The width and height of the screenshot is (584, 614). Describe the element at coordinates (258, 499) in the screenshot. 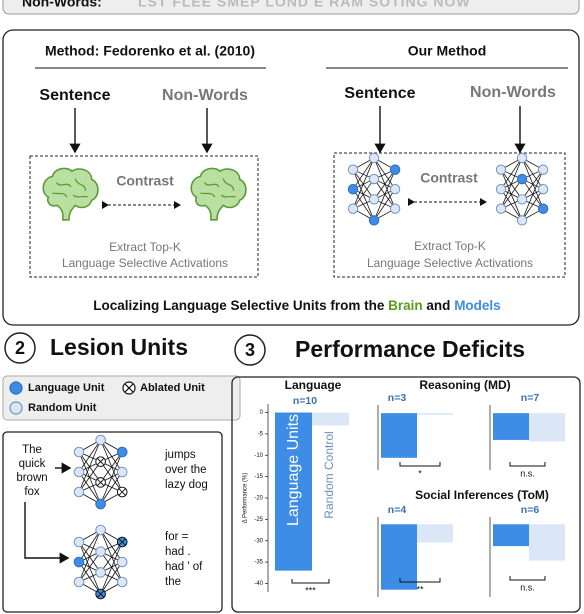

I see `y-tick-label: -20` at that location.